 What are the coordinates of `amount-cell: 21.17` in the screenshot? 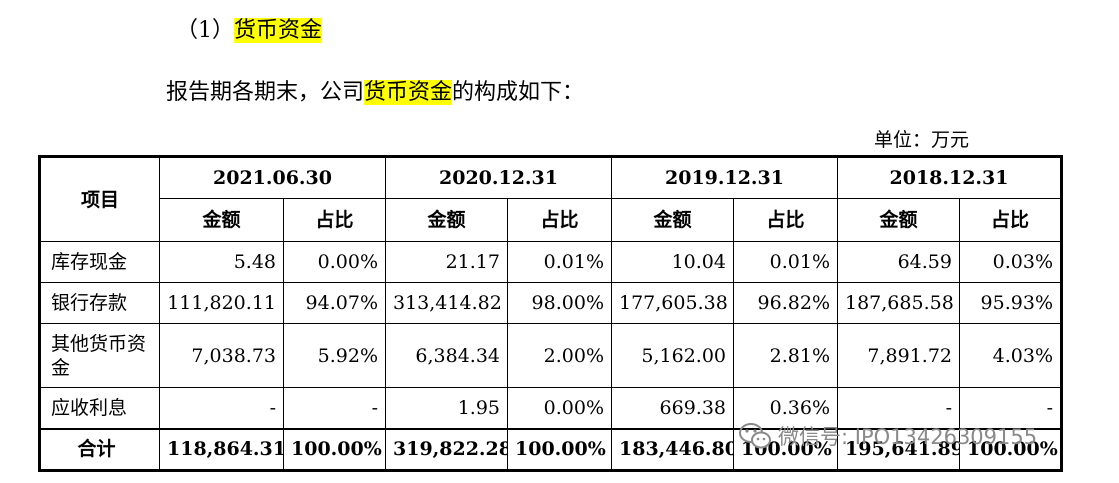 It's located at (446, 262).